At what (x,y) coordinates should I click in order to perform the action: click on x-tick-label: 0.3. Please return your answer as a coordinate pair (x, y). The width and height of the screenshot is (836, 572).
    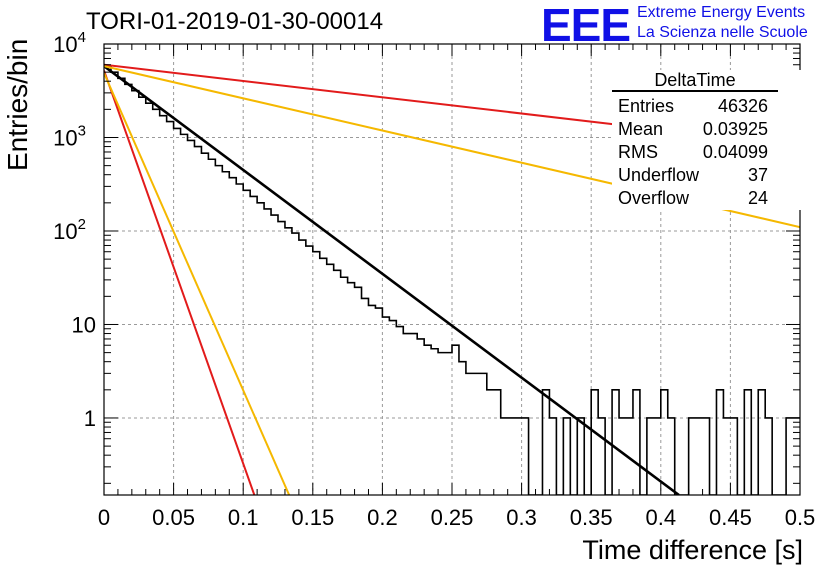
    Looking at the image, I should click on (521, 517).